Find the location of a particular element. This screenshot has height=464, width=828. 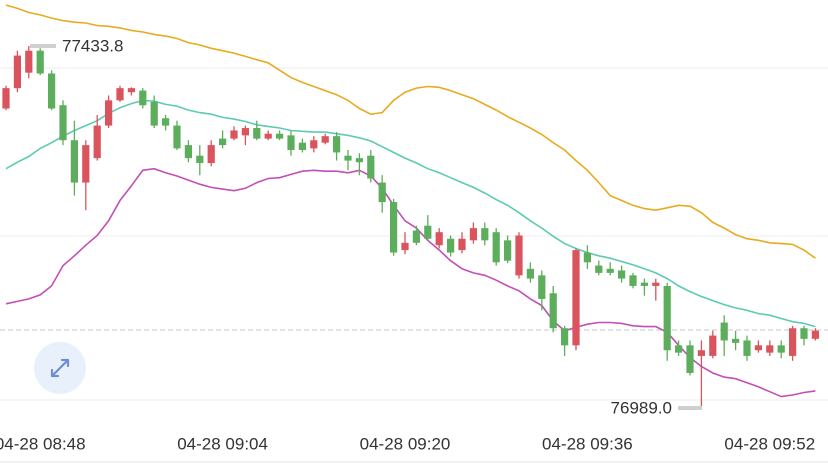

expand-button is located at coordinates (60, 368).